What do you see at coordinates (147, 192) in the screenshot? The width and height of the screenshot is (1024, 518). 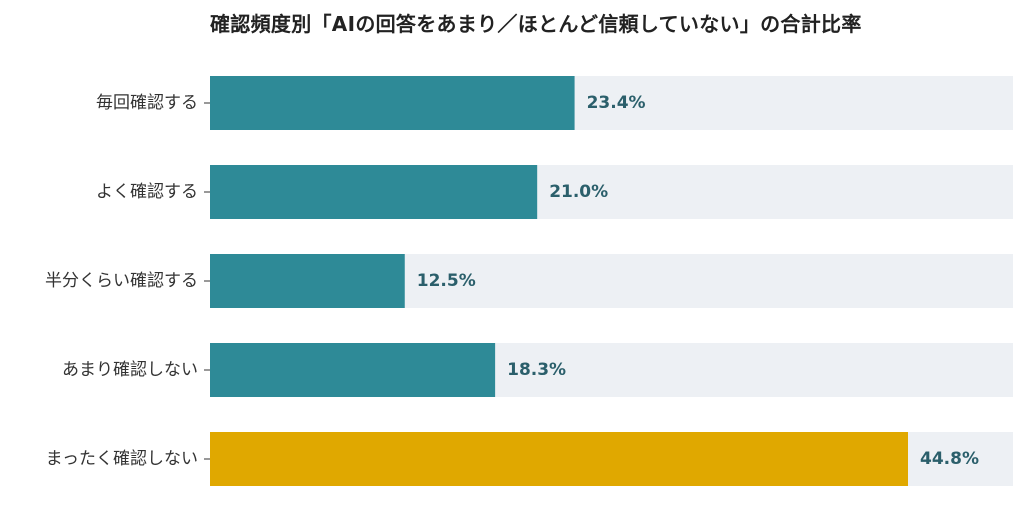 I see `category-label: よく確認する` at bounding box center [147, 192].